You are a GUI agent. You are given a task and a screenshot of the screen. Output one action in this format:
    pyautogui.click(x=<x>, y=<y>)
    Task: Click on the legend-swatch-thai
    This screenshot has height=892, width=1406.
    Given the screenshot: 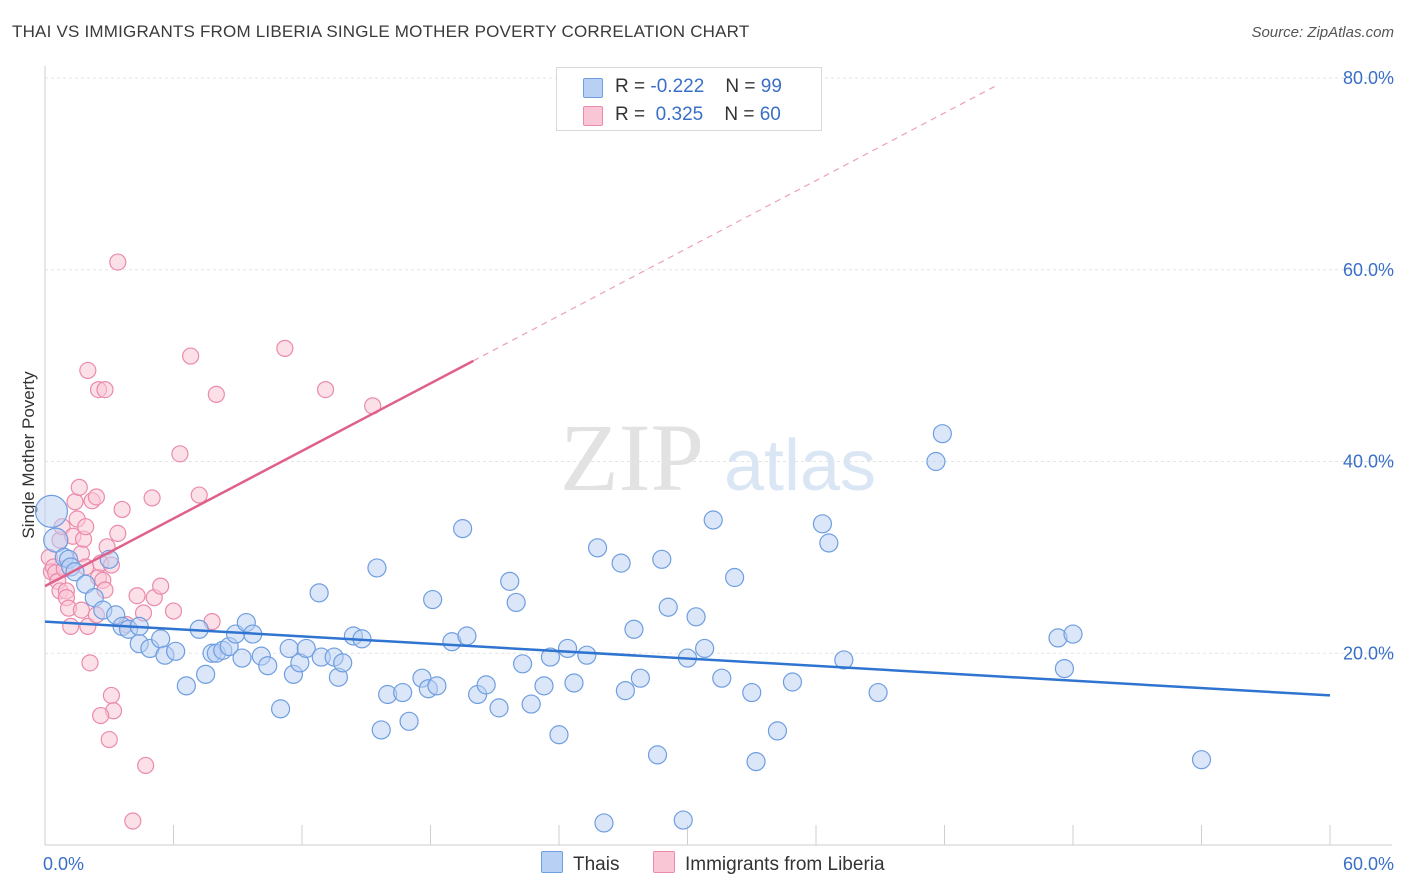 What is the action you would take?
    pyautogui.click(x=593, y=88)
    